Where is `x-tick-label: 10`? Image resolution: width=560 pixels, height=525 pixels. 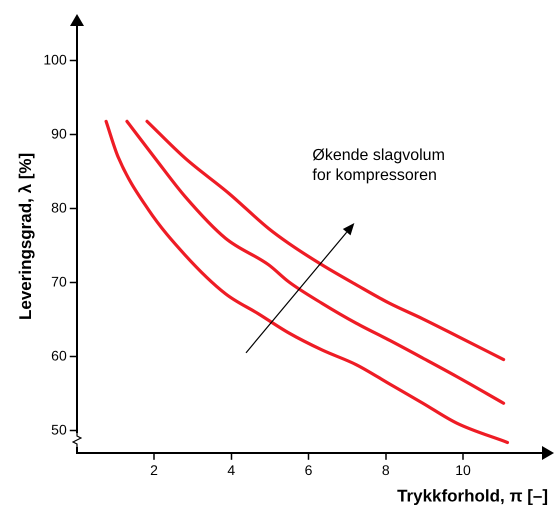 x-tick-label: 10 is located at coordinates (463, 470).